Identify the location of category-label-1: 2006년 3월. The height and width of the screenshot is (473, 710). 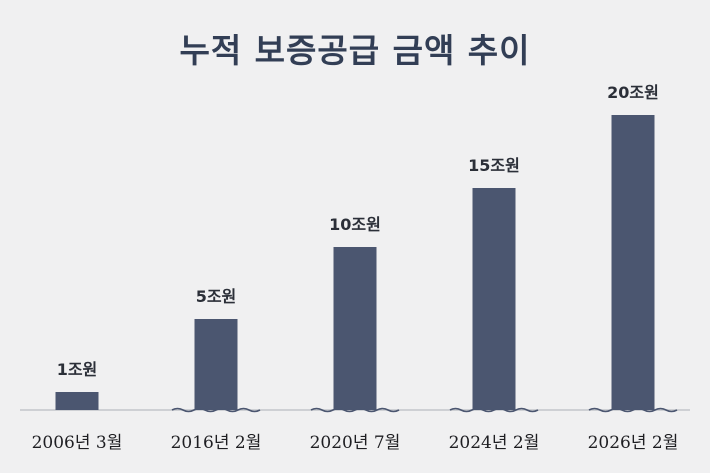
(77, 443).